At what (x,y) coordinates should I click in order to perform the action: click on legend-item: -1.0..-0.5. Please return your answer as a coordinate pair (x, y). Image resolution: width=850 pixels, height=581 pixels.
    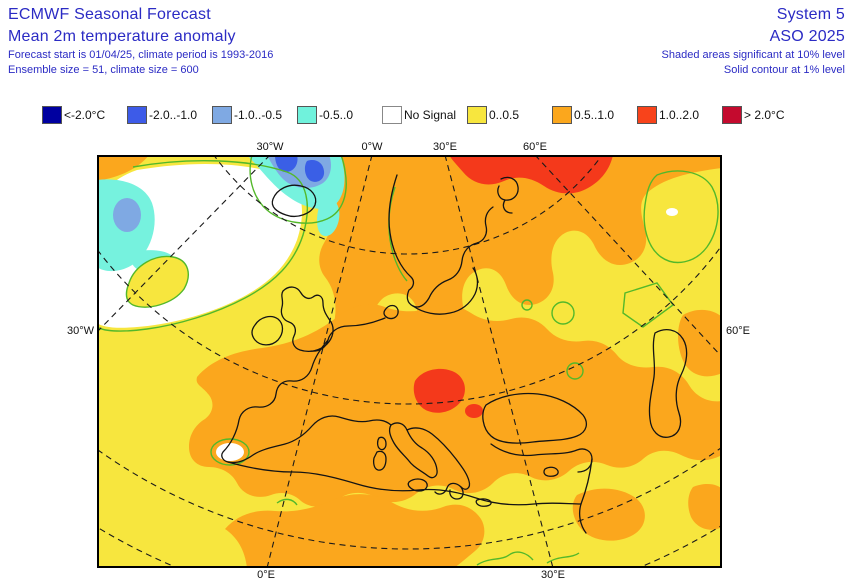
    Looking at the image, I should click on (254, 115).